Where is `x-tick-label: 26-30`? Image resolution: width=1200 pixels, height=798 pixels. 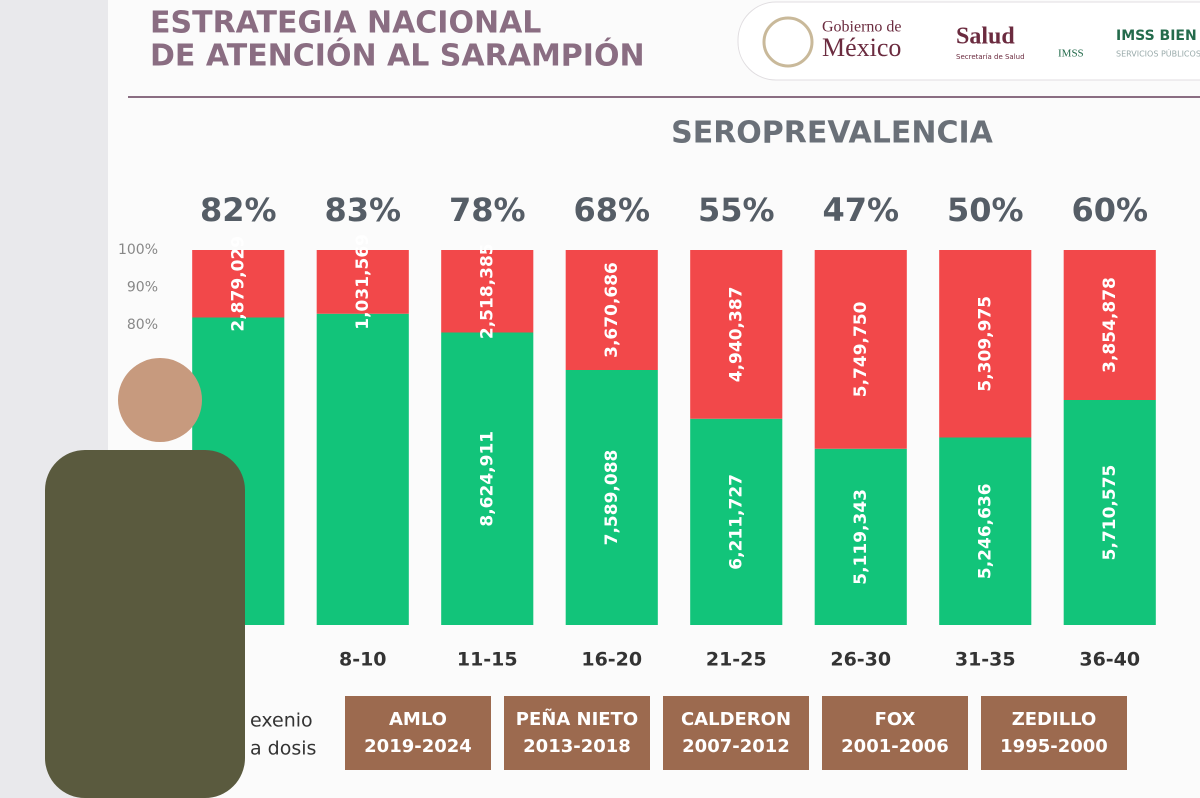
x-tick-label: 26-30 is located at coordinates (860, 660).